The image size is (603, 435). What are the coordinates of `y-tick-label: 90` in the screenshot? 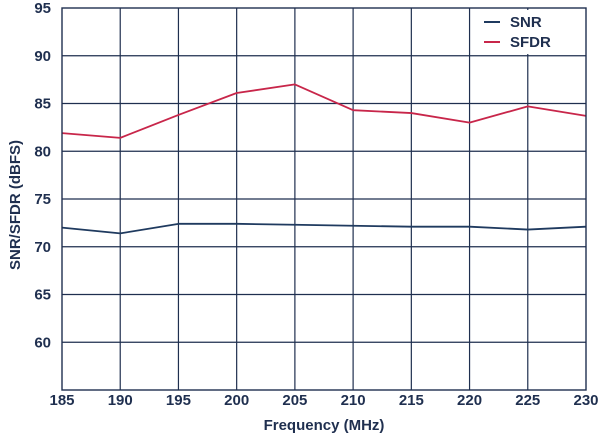 It's located at (42, 56).